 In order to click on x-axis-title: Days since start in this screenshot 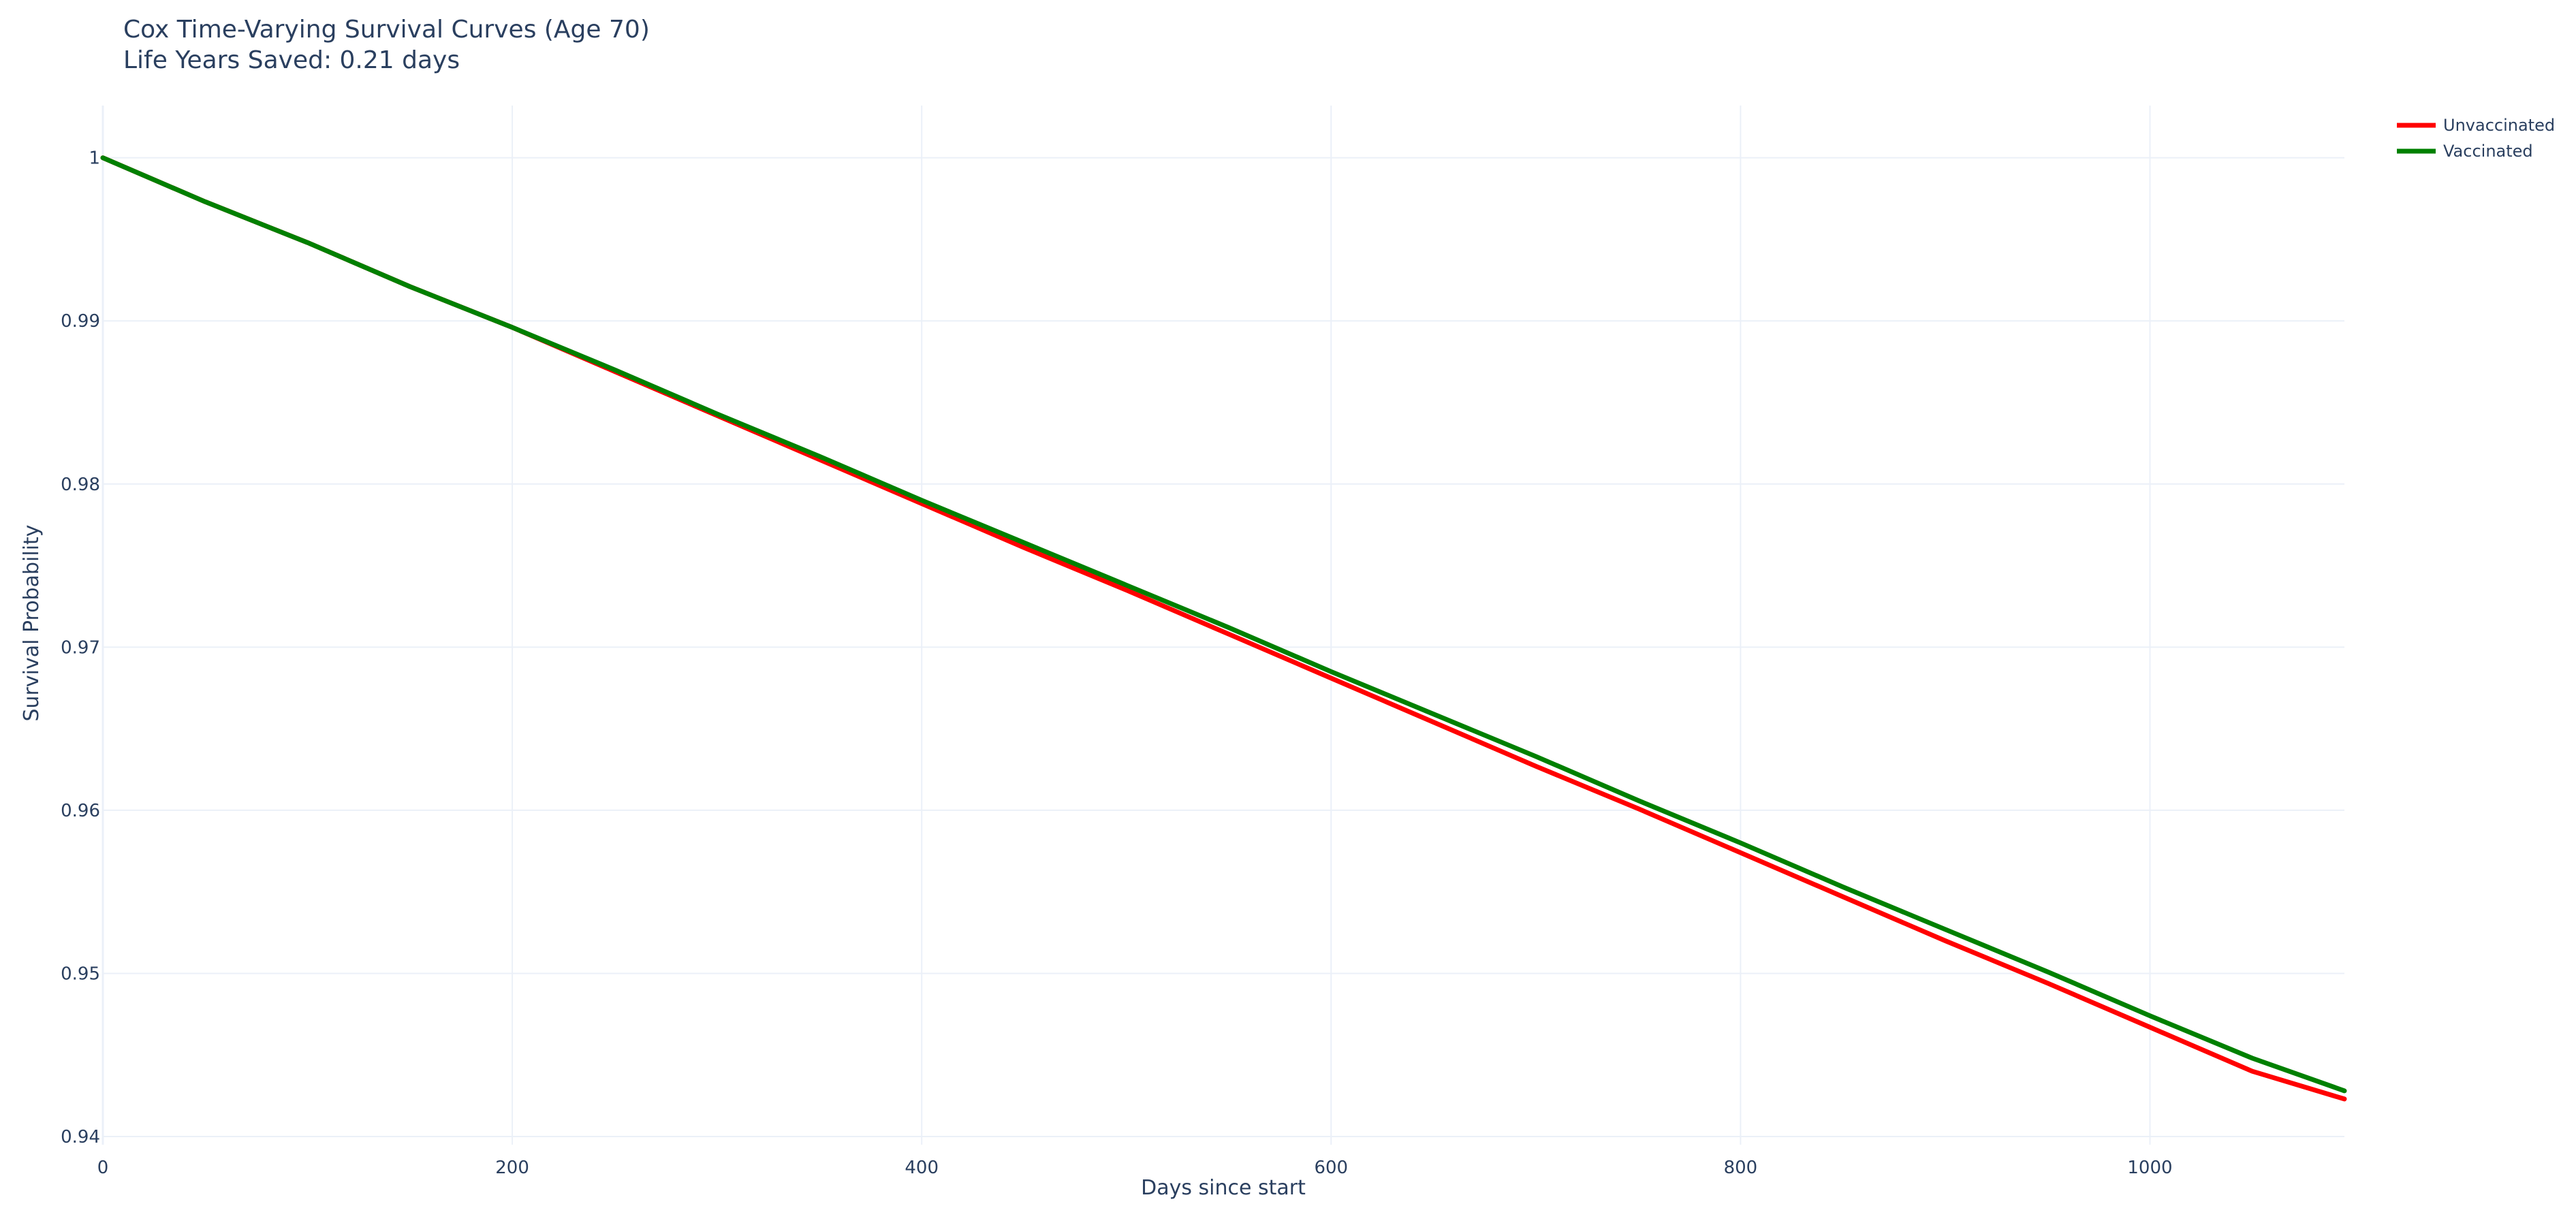, I will do `click(1223, 1188)`.